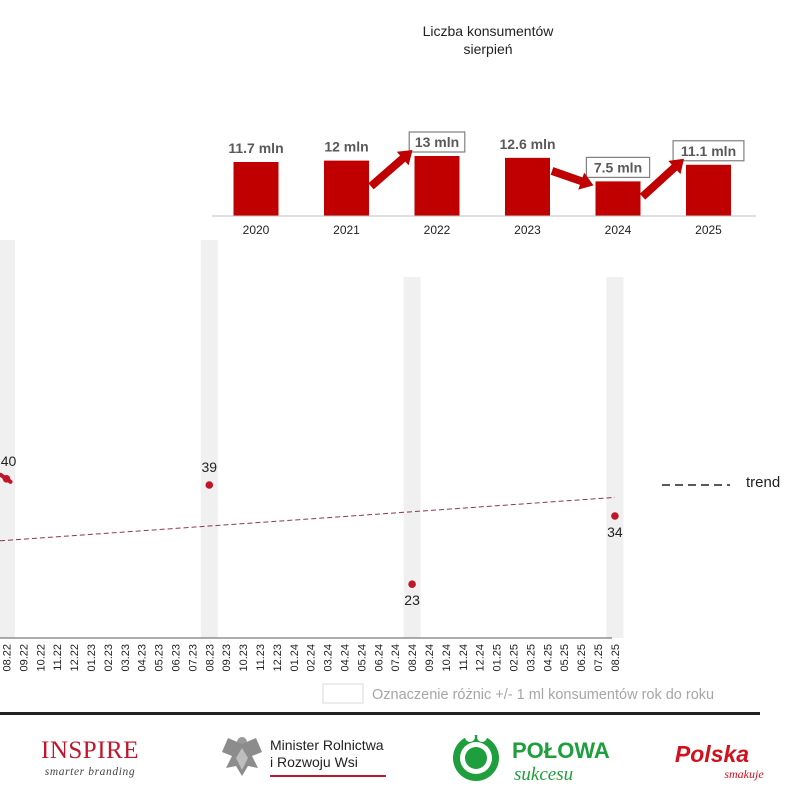  I want to click on eagle-emblem-icon, so click(242, 756).